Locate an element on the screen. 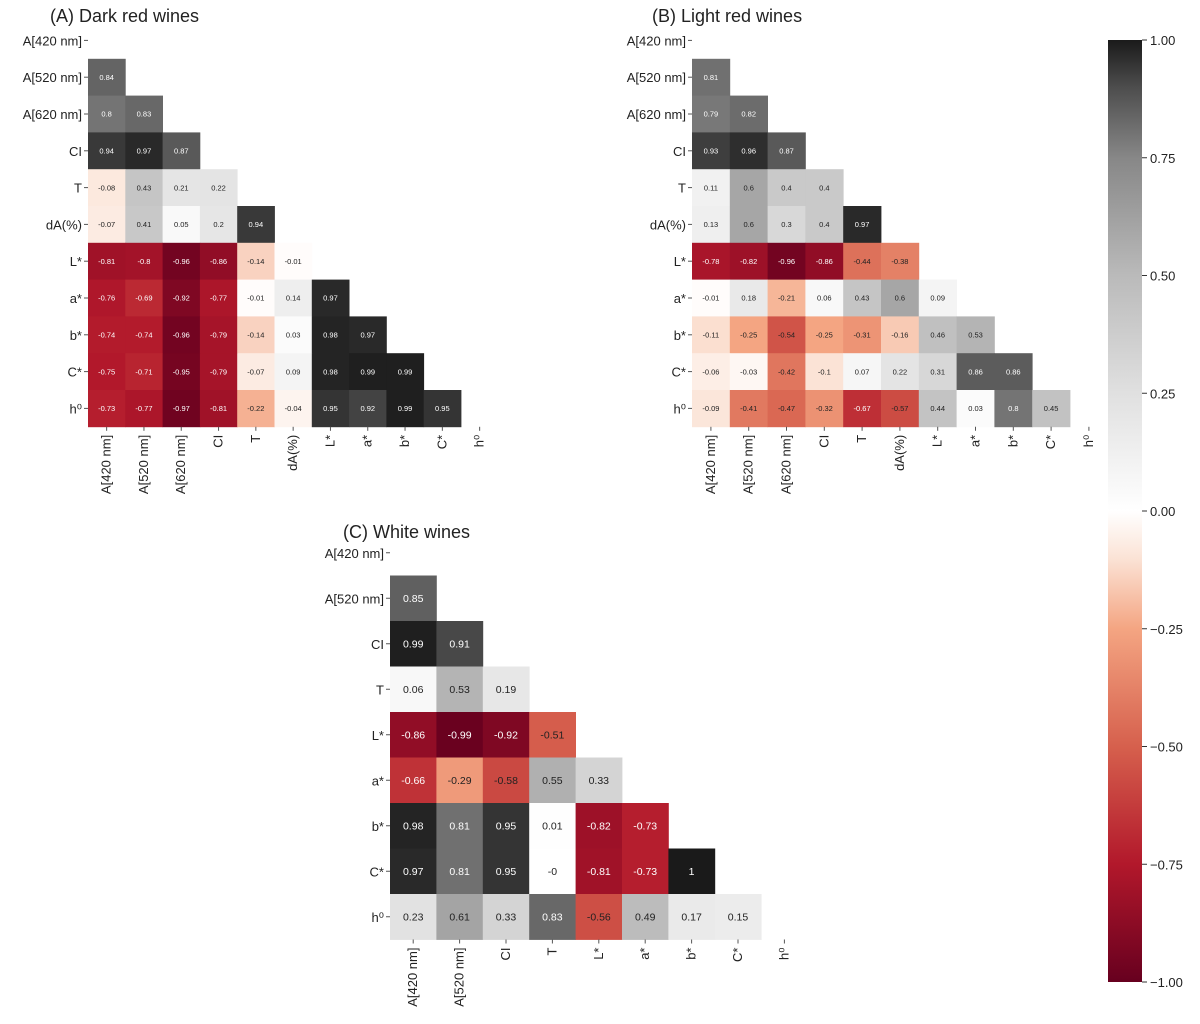  panel-a-cell-label-10-8: 0.99 is located at coordinates (405, 408).